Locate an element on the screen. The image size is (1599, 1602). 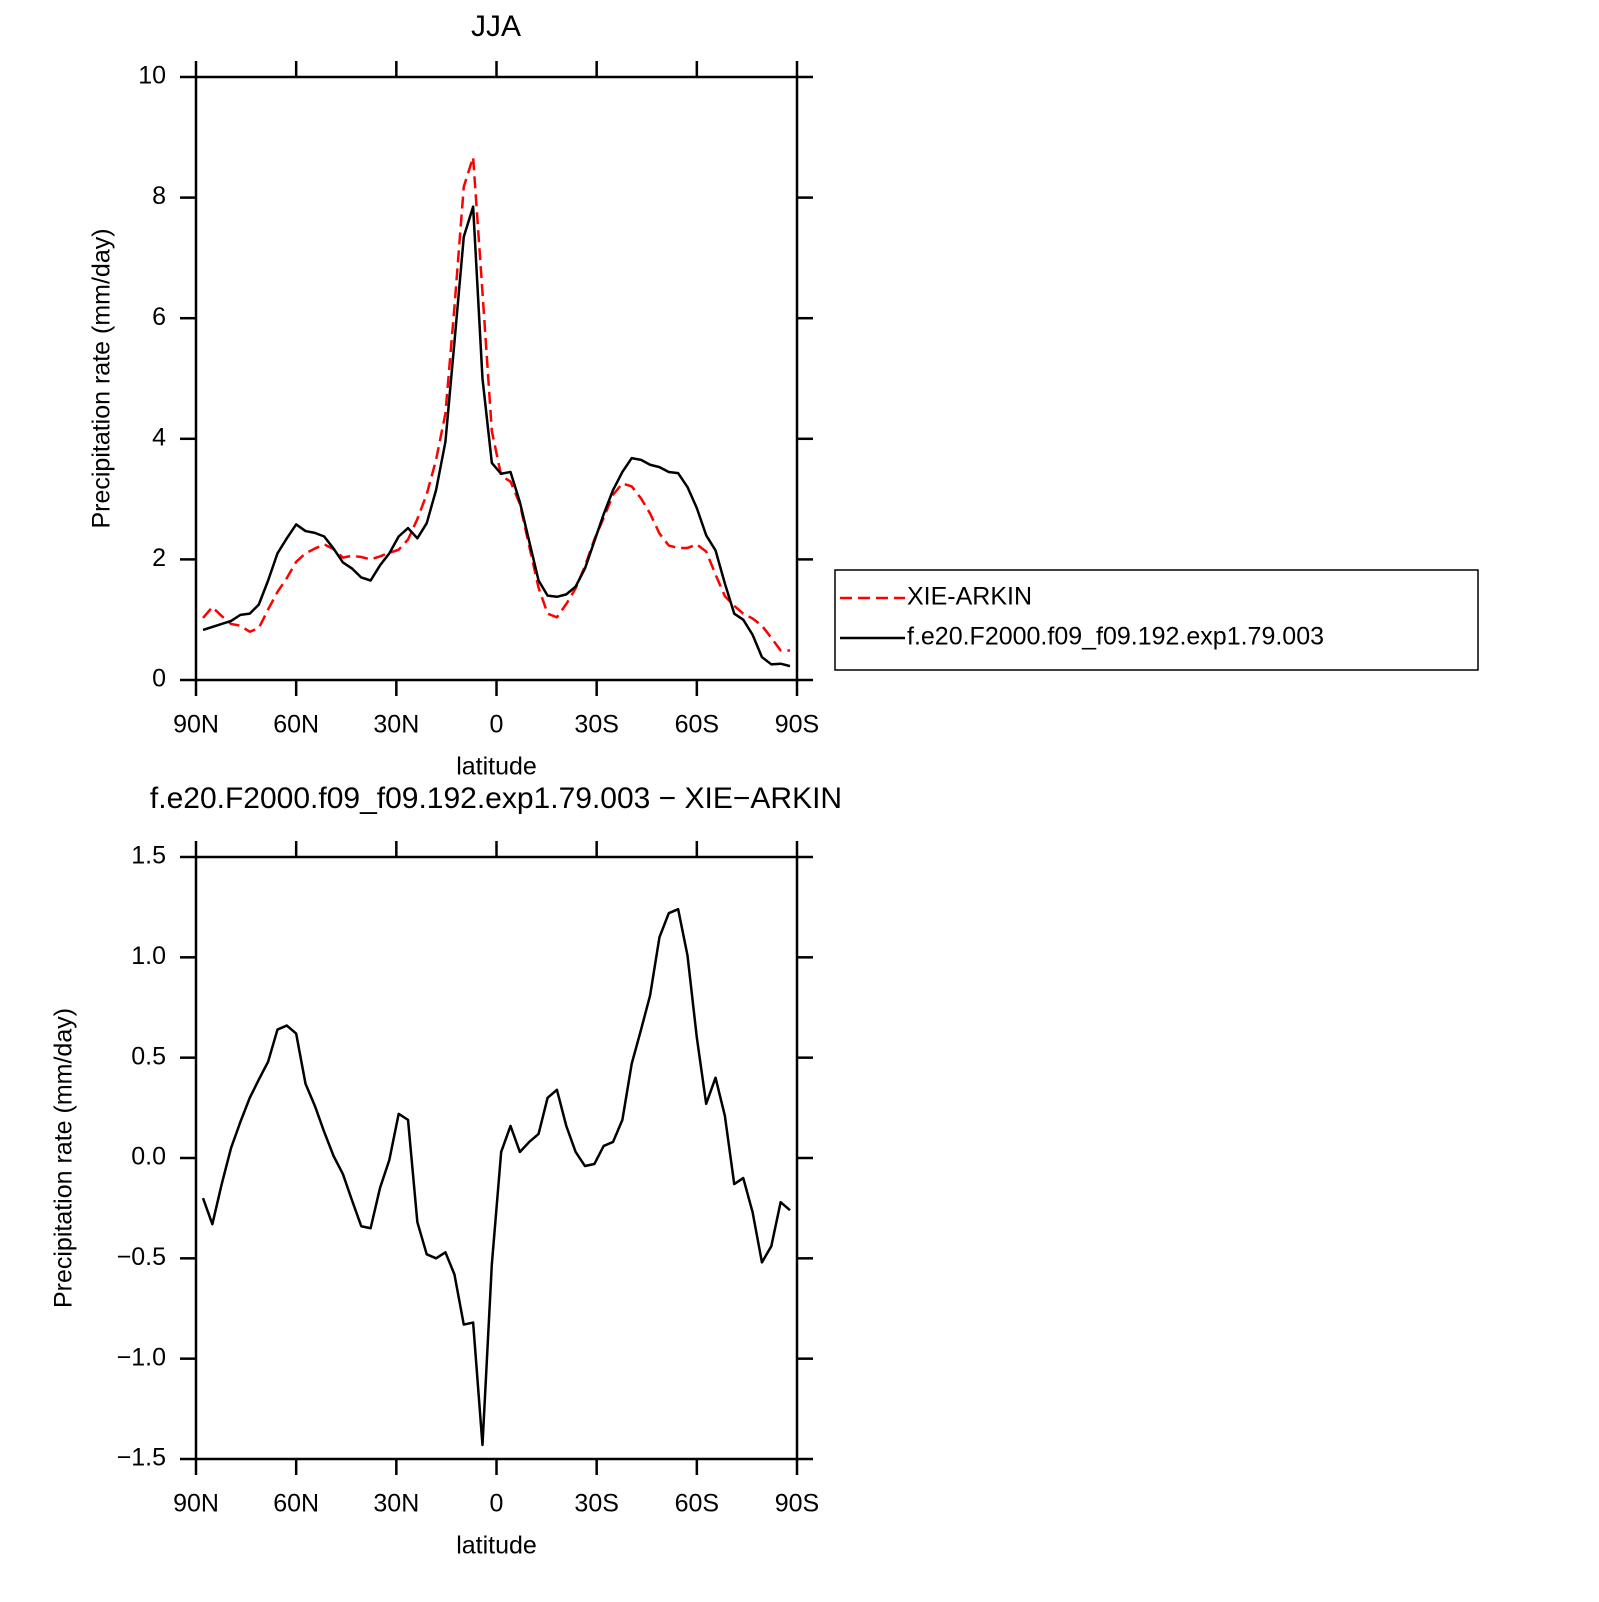
y-tick-label: 0.5 is located at coordinates (148, 1056).